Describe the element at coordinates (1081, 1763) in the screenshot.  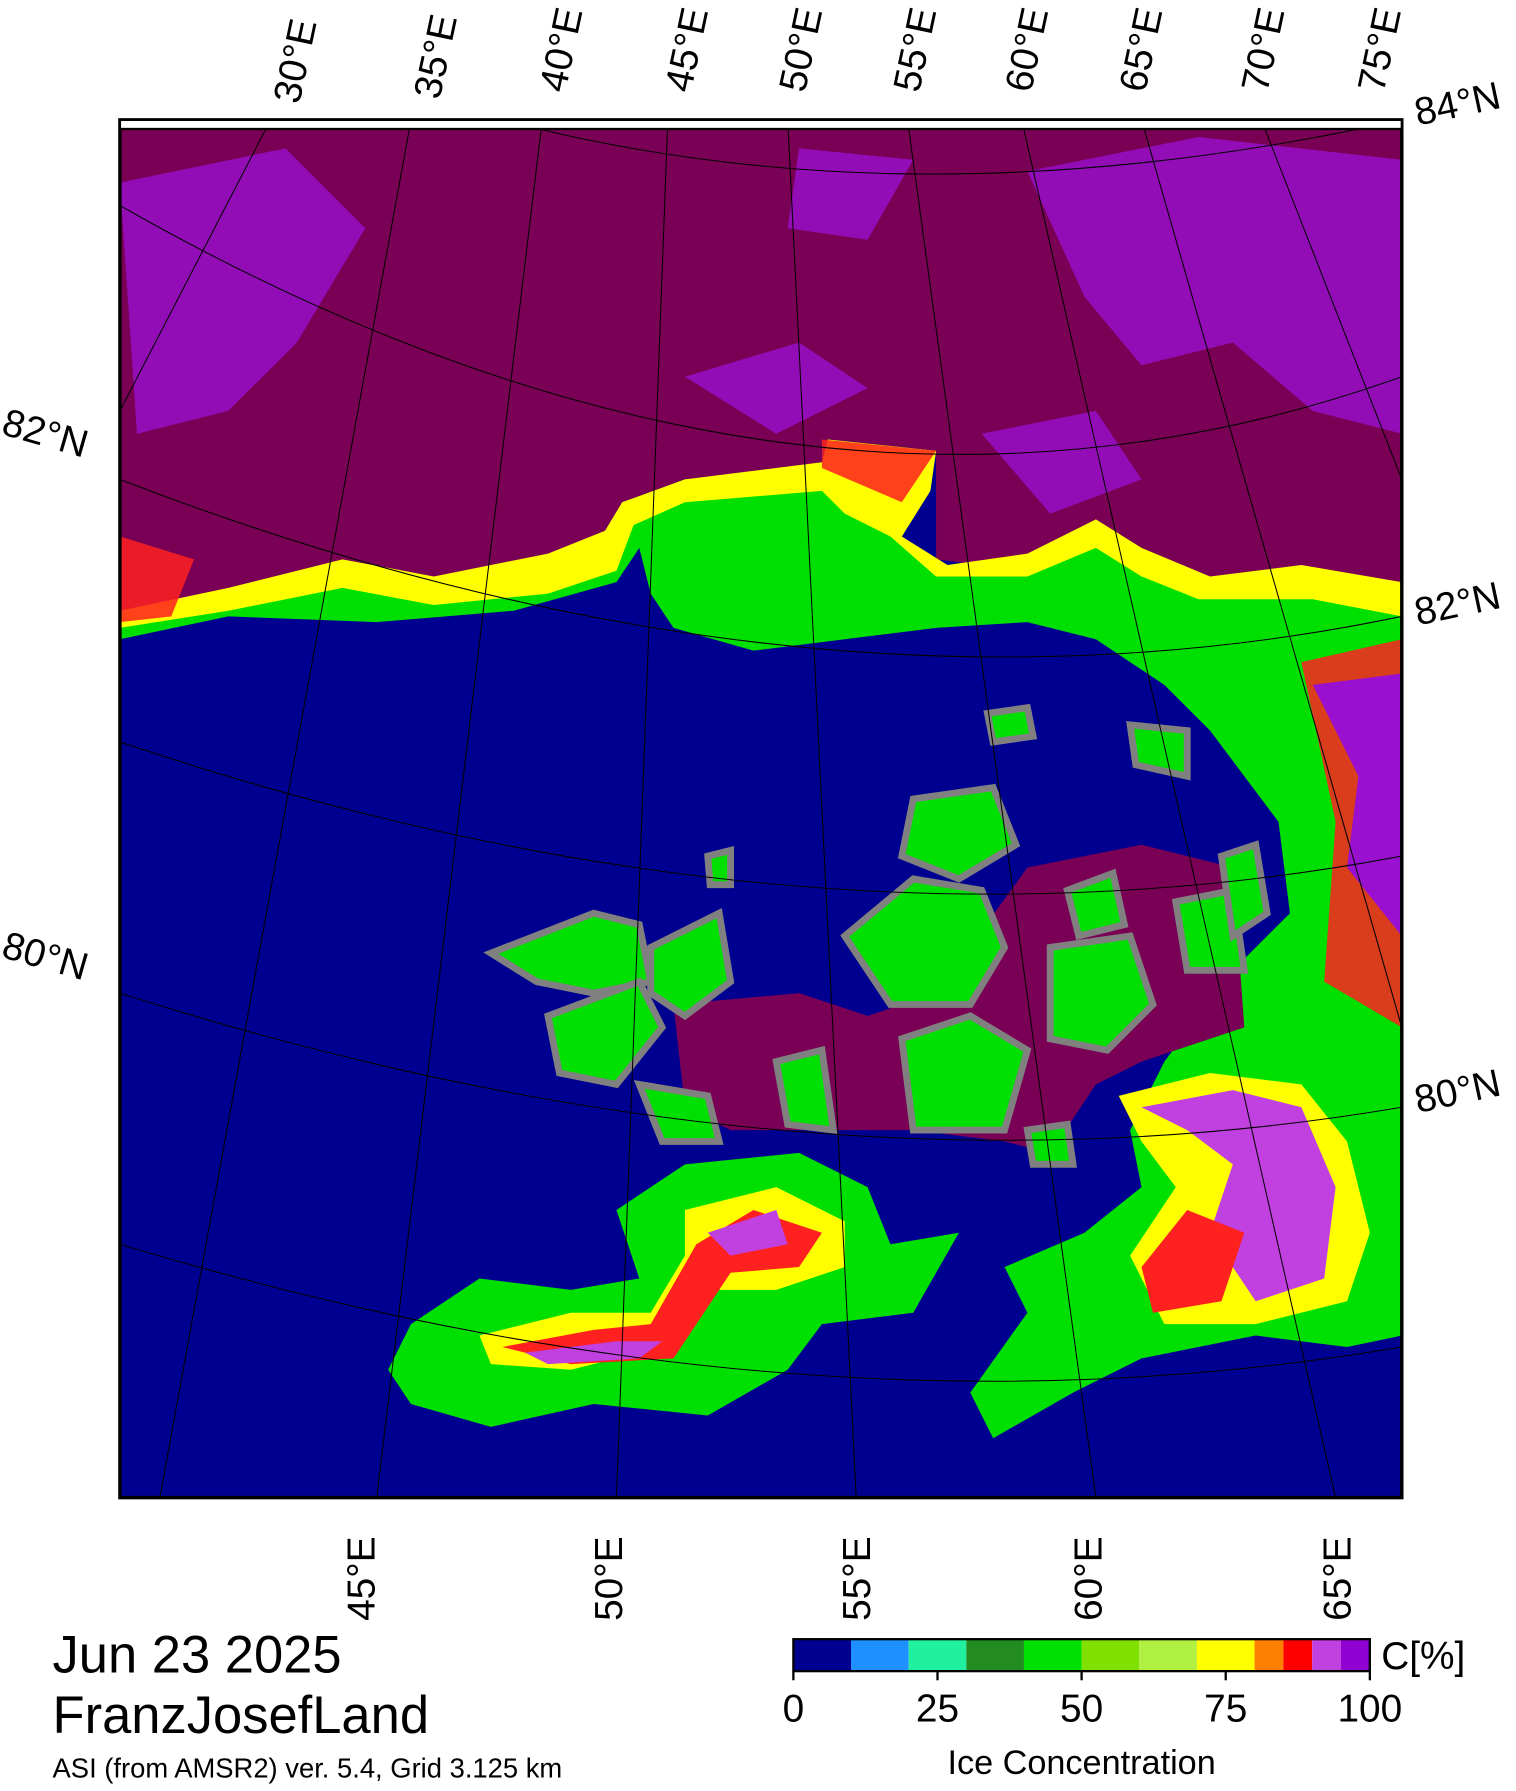
I see `colorbar-label: Ice Concentration` at that location.